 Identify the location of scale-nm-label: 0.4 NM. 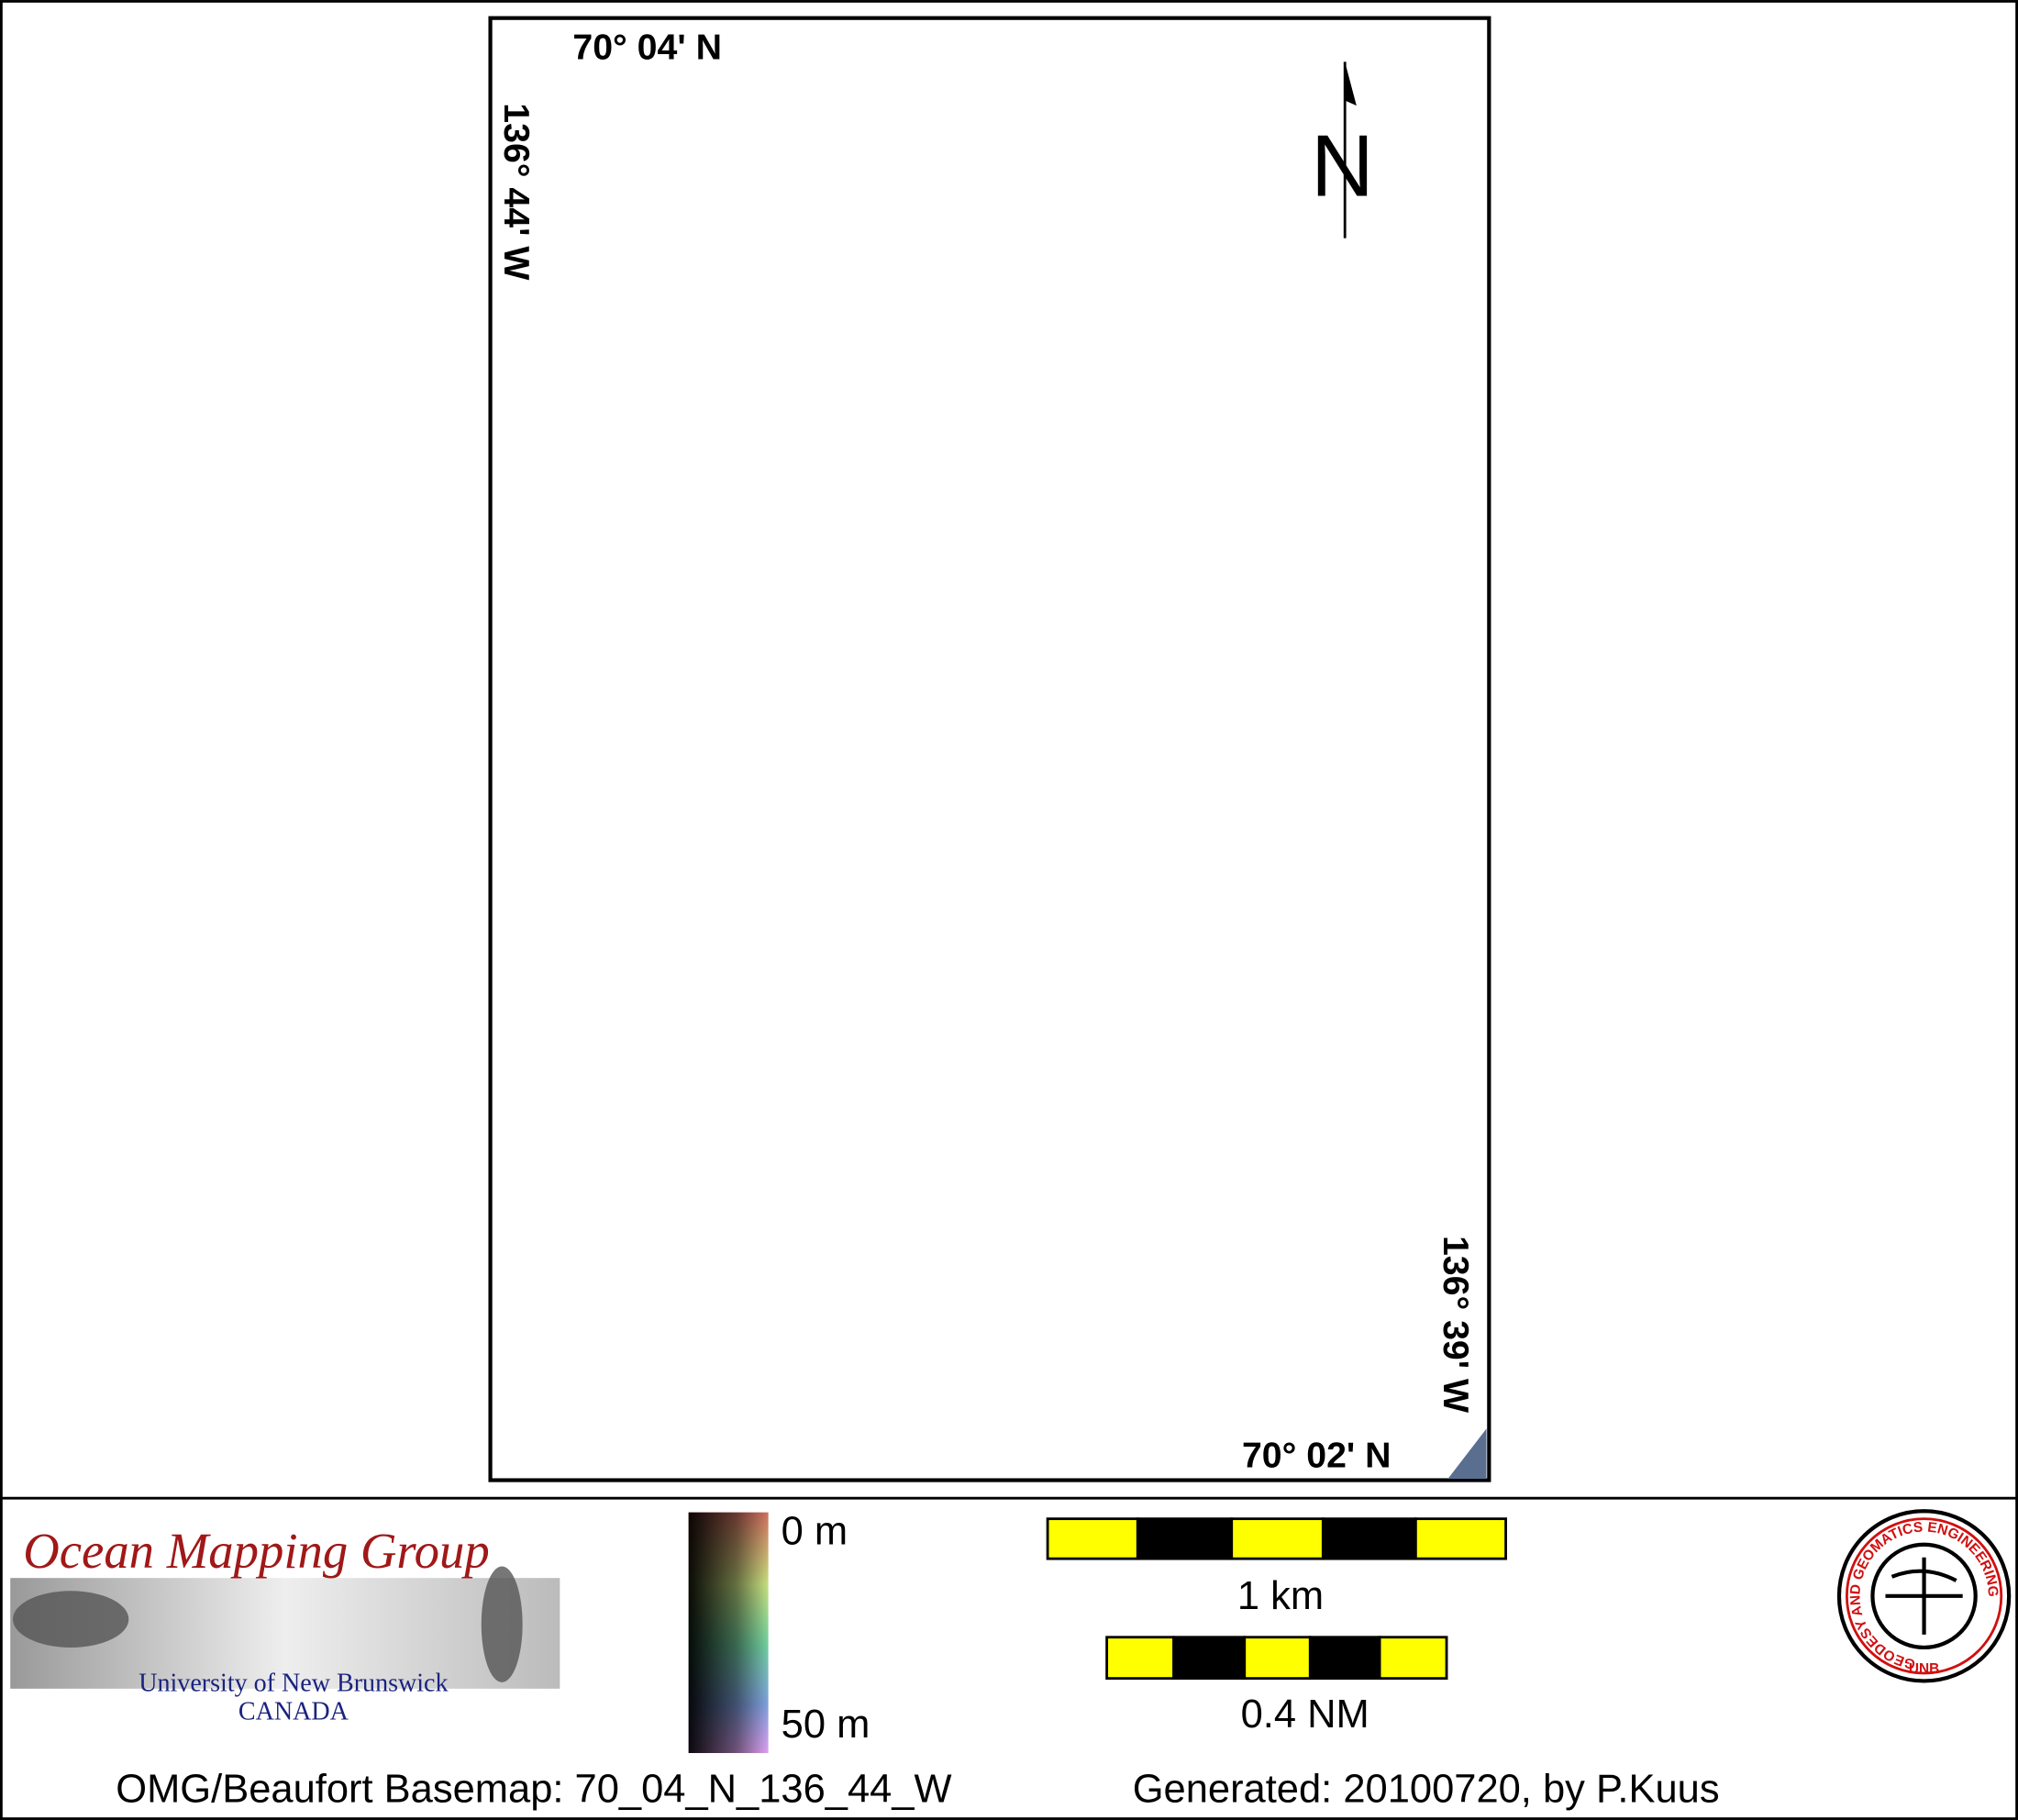
(1305, 1714).